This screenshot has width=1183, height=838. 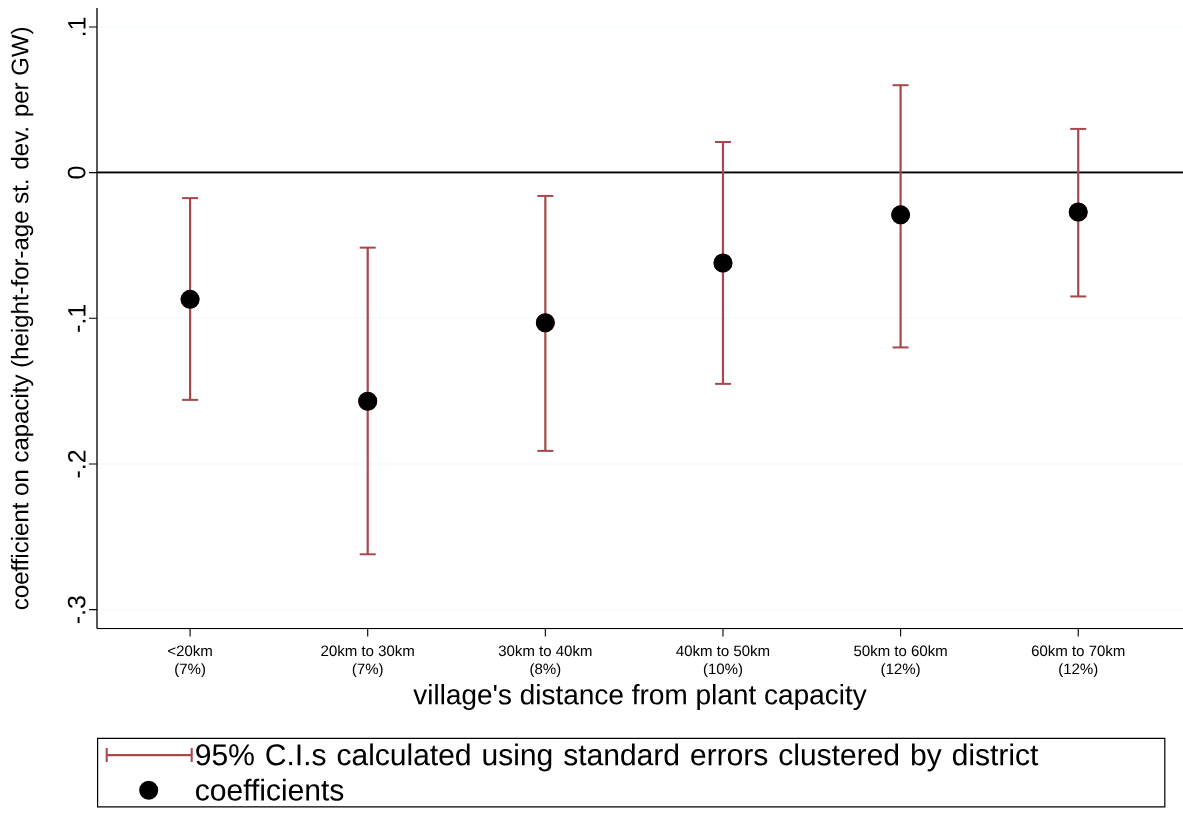 I want to click on legend-label: 95% C.I.s calculated using standard errors clustered by district, so click(x=617, y=757).